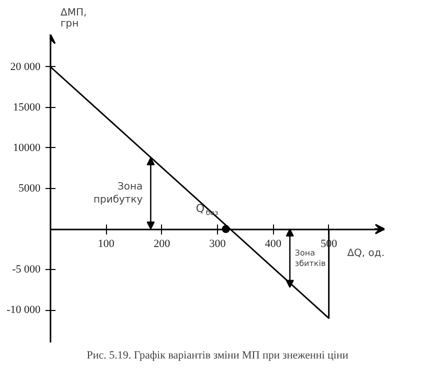  Describe the element at coordinates (73, 19) in the screenshot. I see `y-axis-title: ΔМП, грн` at that location.